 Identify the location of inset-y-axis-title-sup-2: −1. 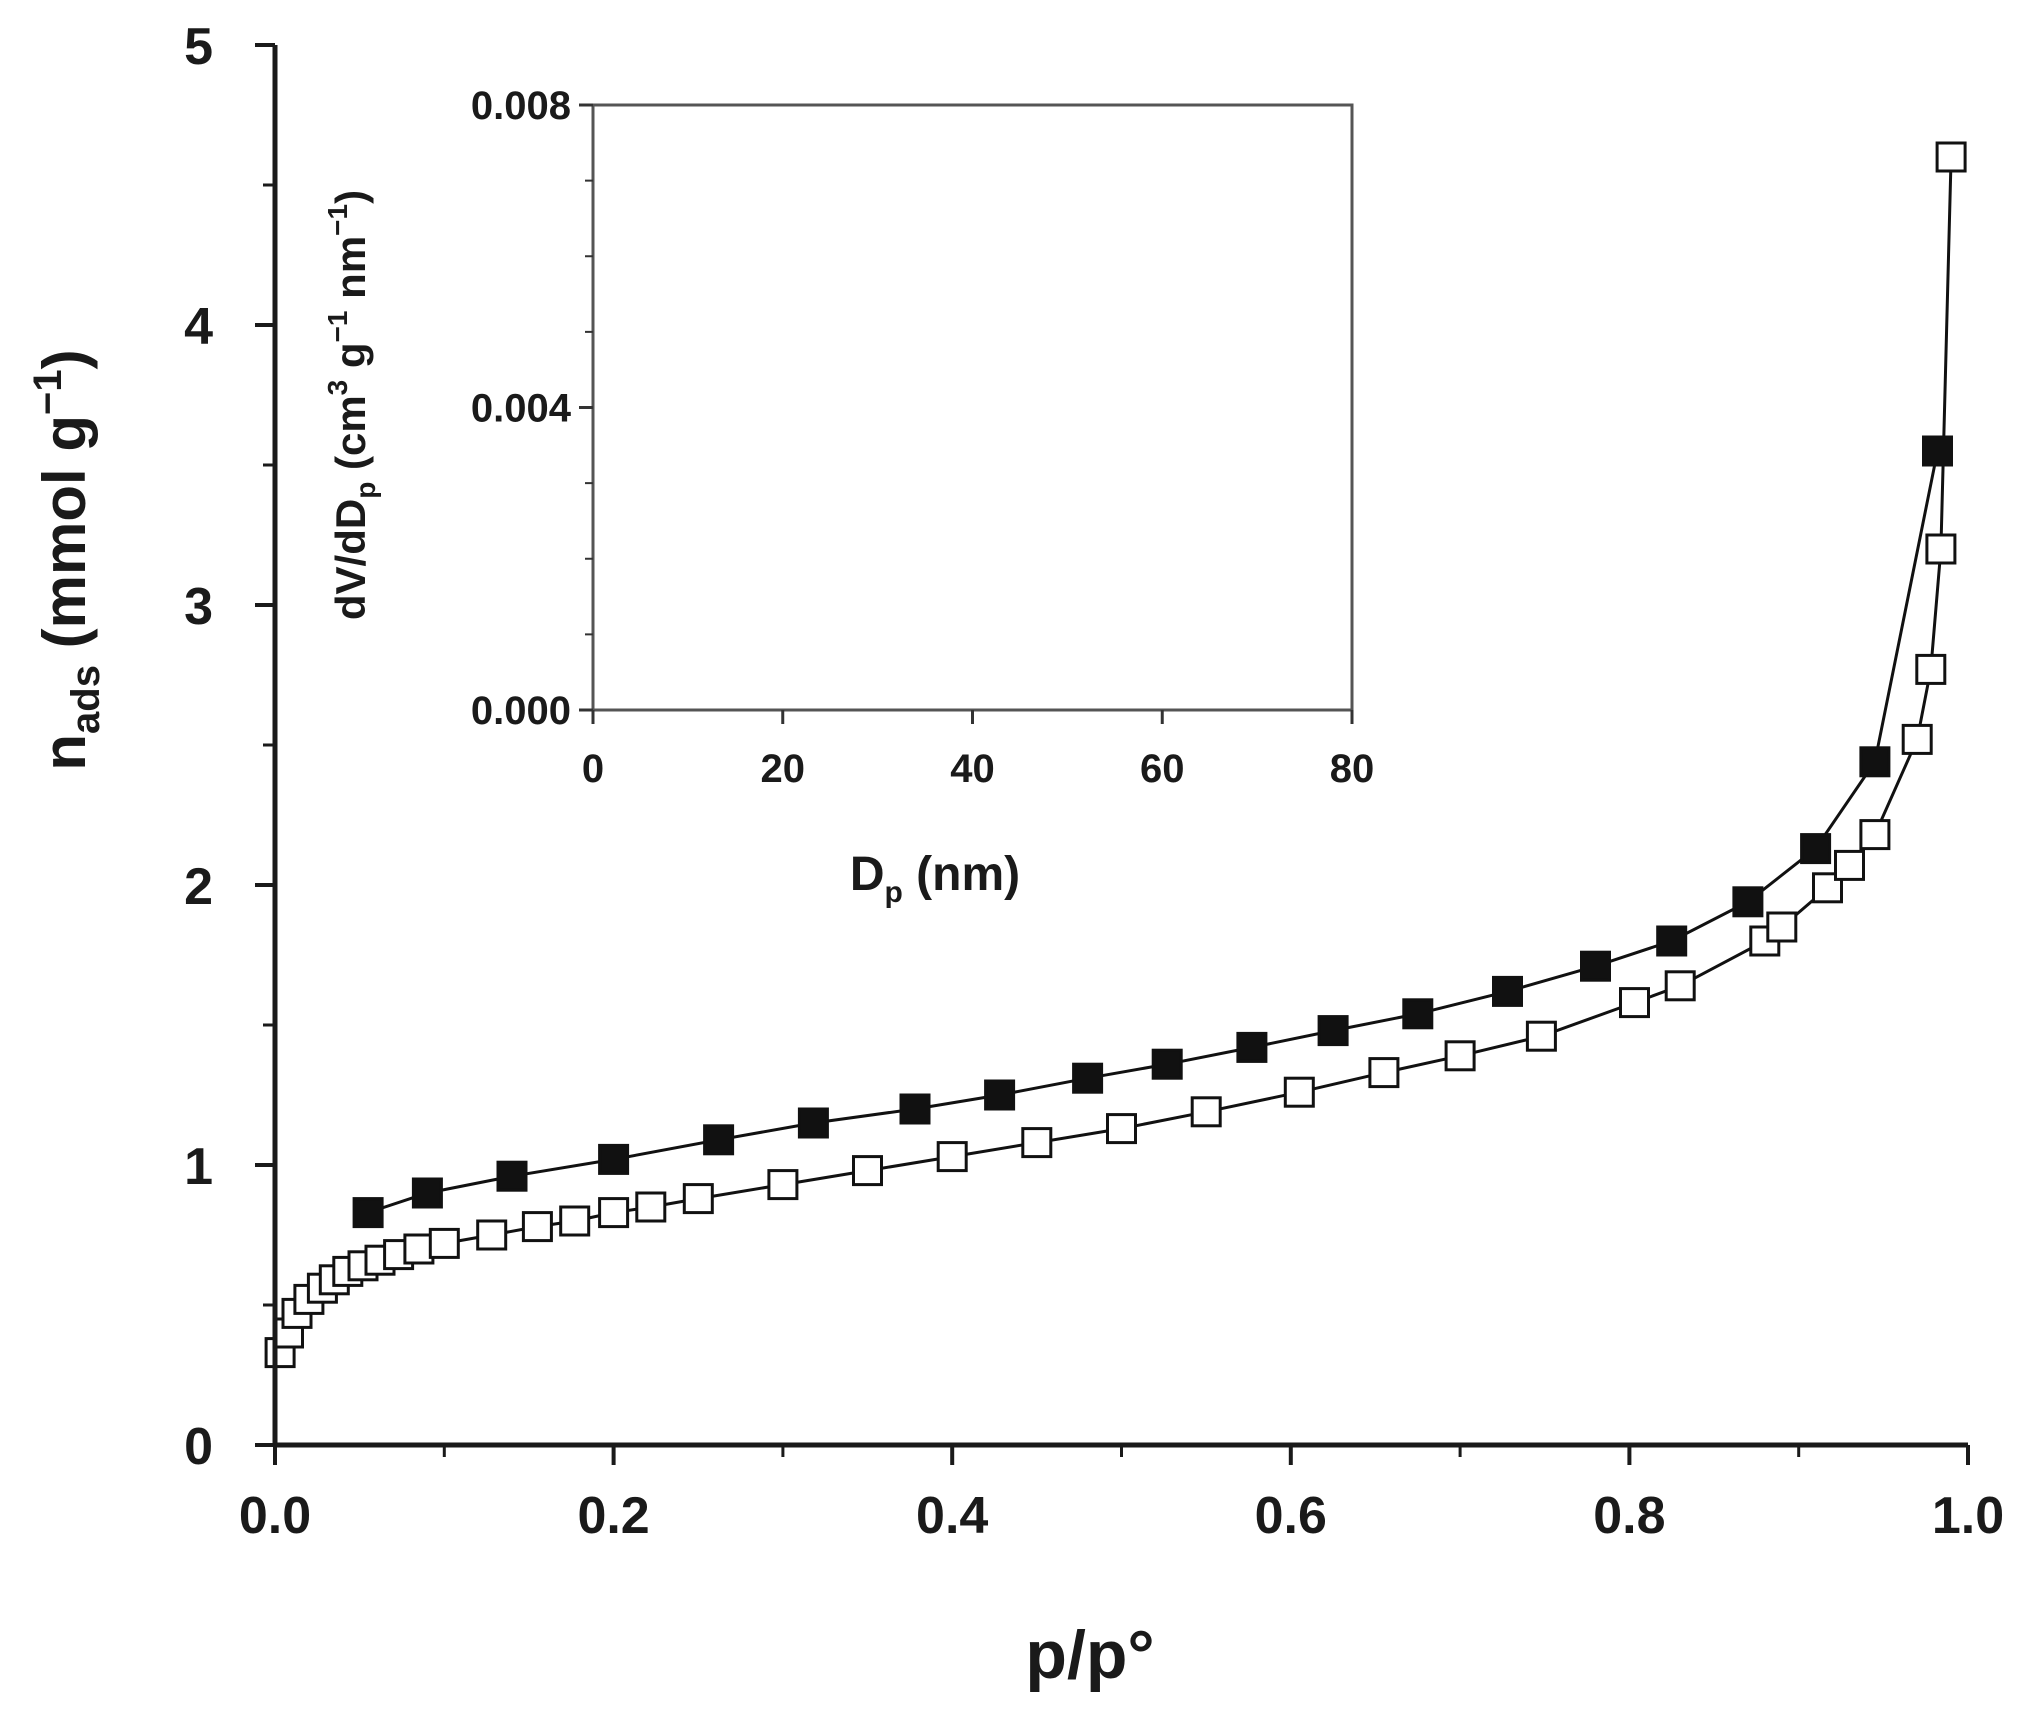
(337, 326).